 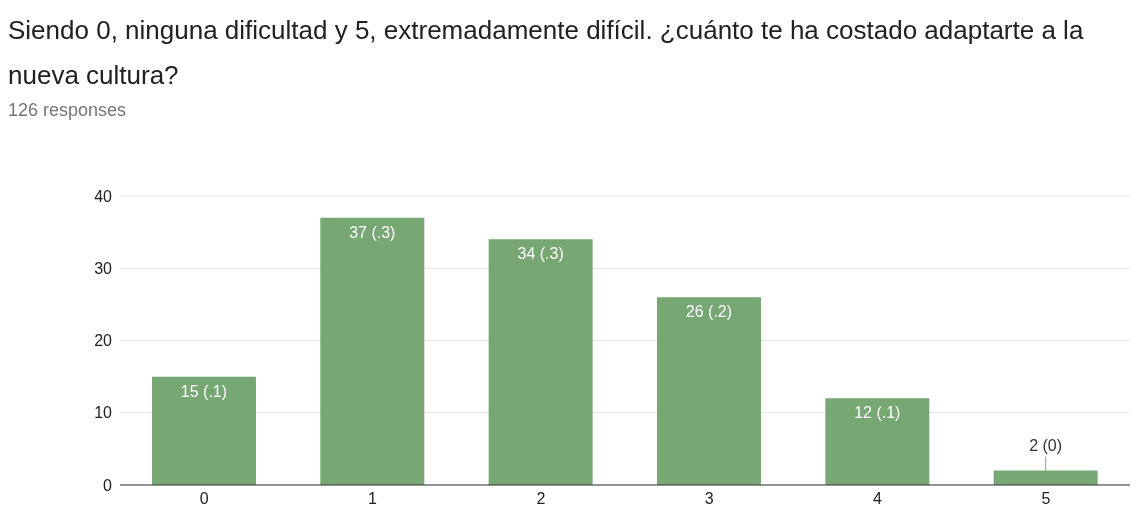 What do you see at coordinates (204, 391) in the screenshot?
I see `data-label: 15 (.1)` at bounding box center [204, 391].